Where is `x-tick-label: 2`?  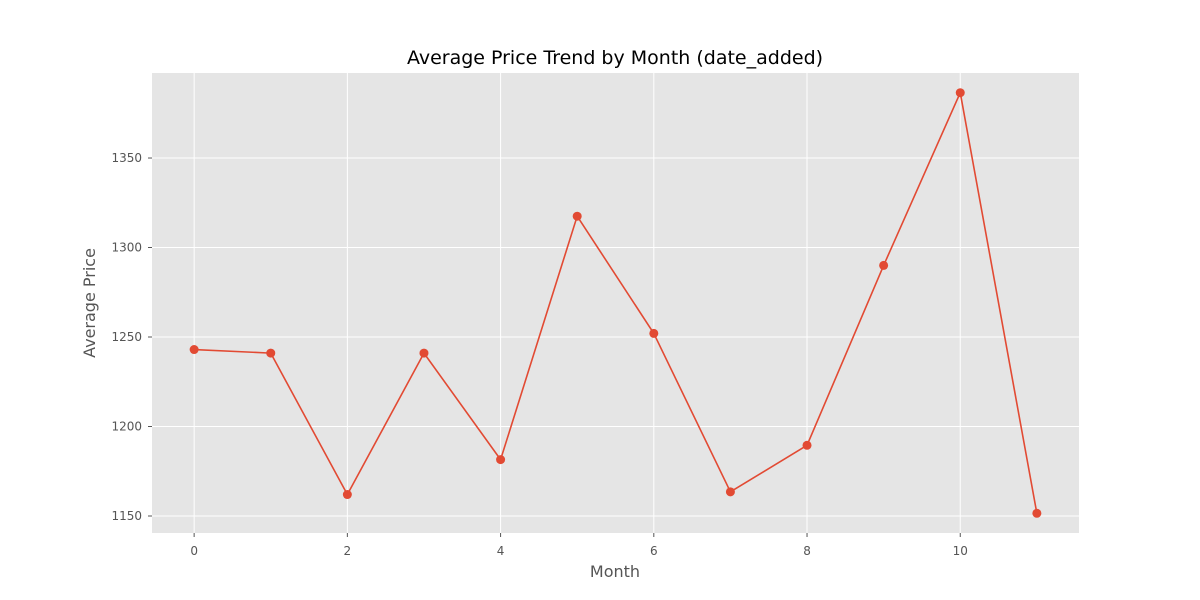 x-tick-label: 2 is located at coordinates (348, 551).